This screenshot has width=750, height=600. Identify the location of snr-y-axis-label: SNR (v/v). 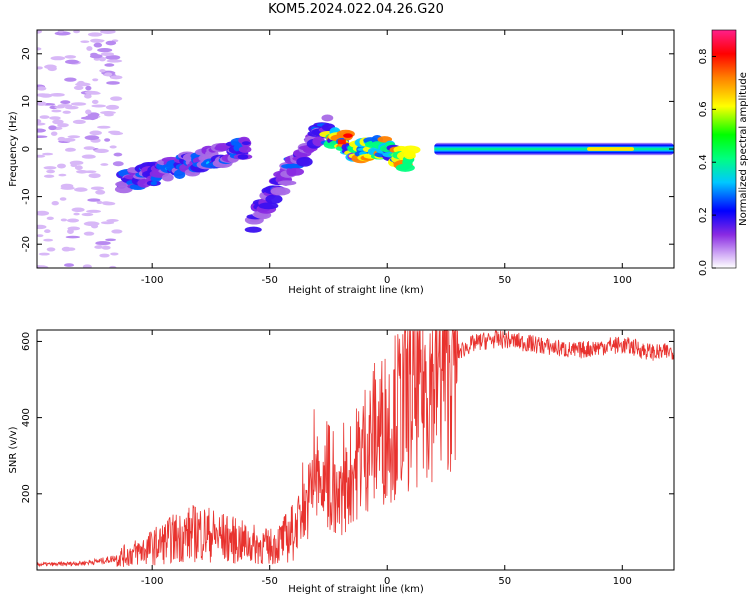
(13, 449).